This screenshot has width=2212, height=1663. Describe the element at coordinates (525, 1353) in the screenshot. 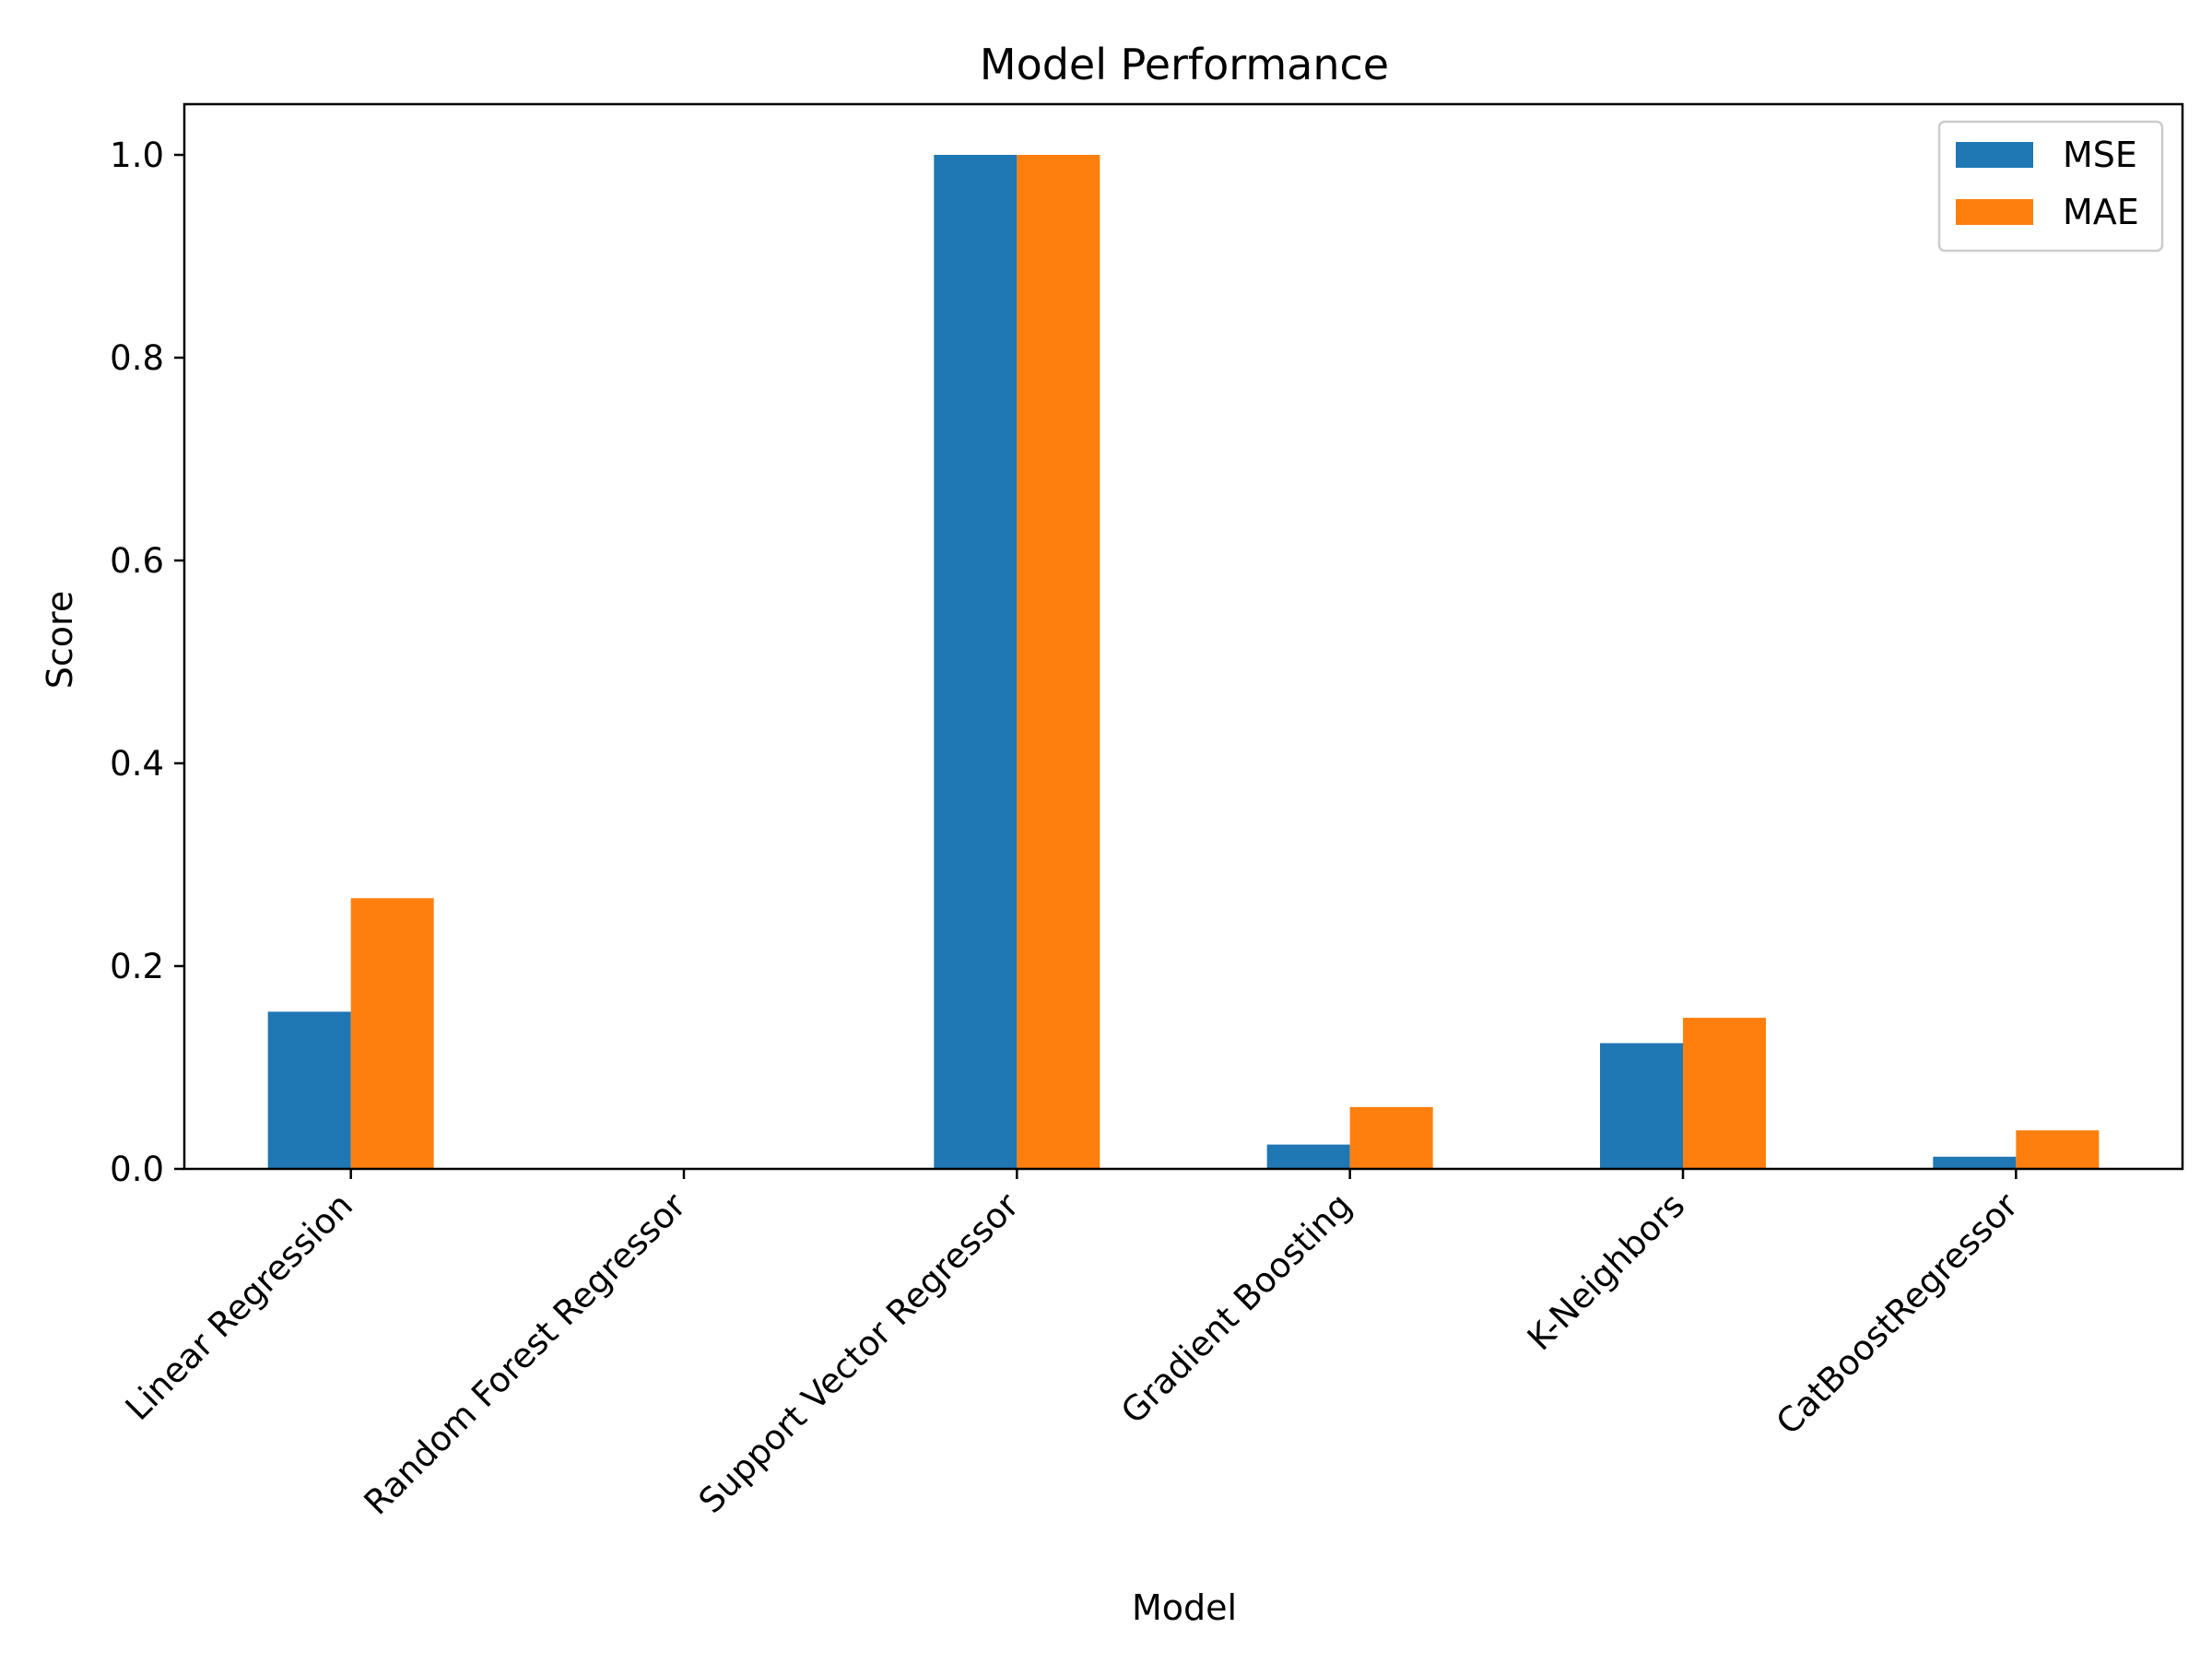

I see `x-tick-label-1: Random Forest Regressor` at that location.